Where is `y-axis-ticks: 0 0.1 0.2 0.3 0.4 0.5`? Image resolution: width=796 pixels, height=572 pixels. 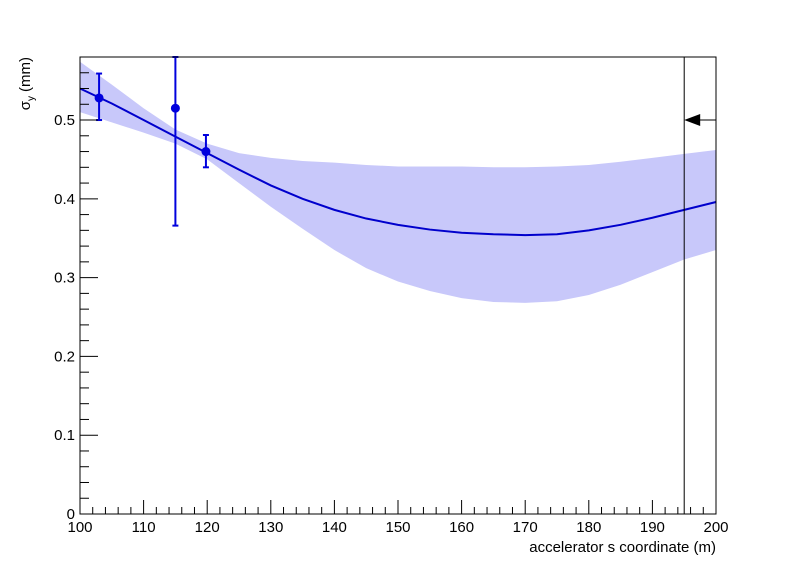
y-axis-ticks: 0 0.1 0.2 0.3 0.4 0.5 is located at coordinates (76, 289).